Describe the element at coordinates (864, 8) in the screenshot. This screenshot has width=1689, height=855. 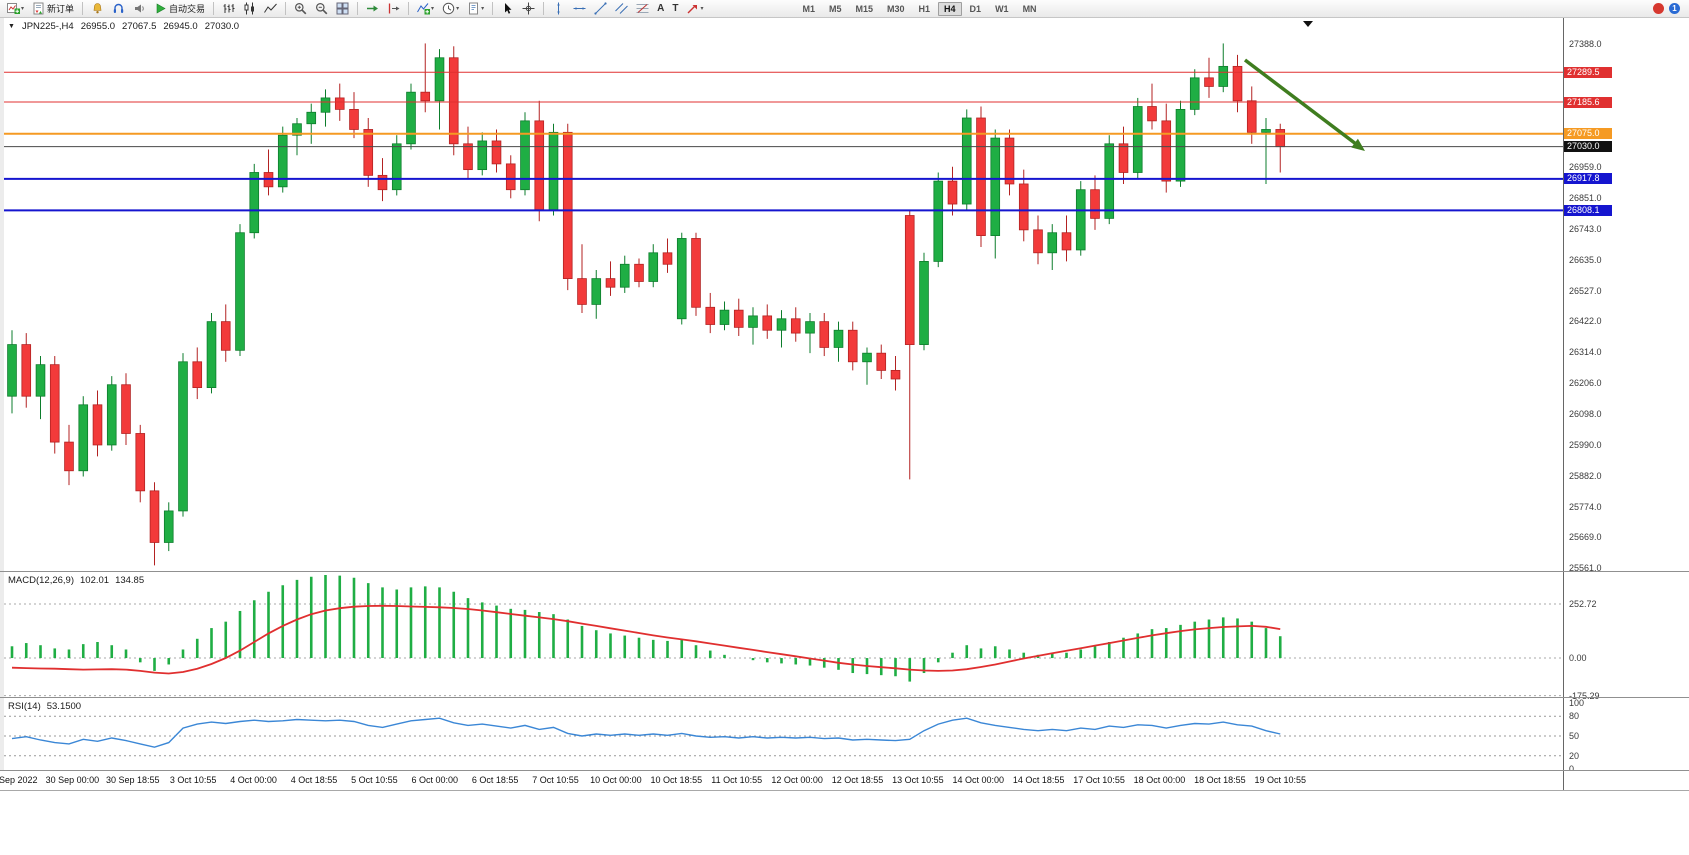
I see `timeframe-m15-button: M15` at that location.